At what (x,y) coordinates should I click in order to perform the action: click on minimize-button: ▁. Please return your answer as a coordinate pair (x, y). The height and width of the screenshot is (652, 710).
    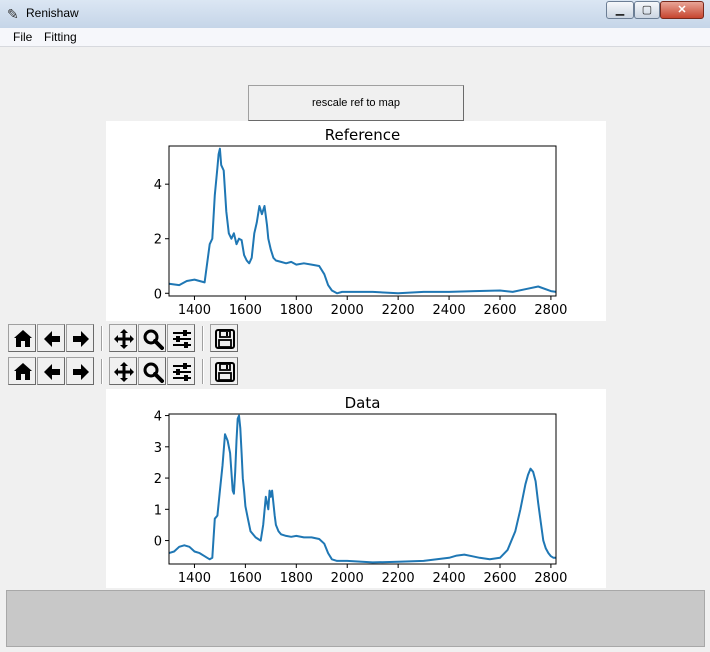
    Looking at the image, I should click on (620, 10).